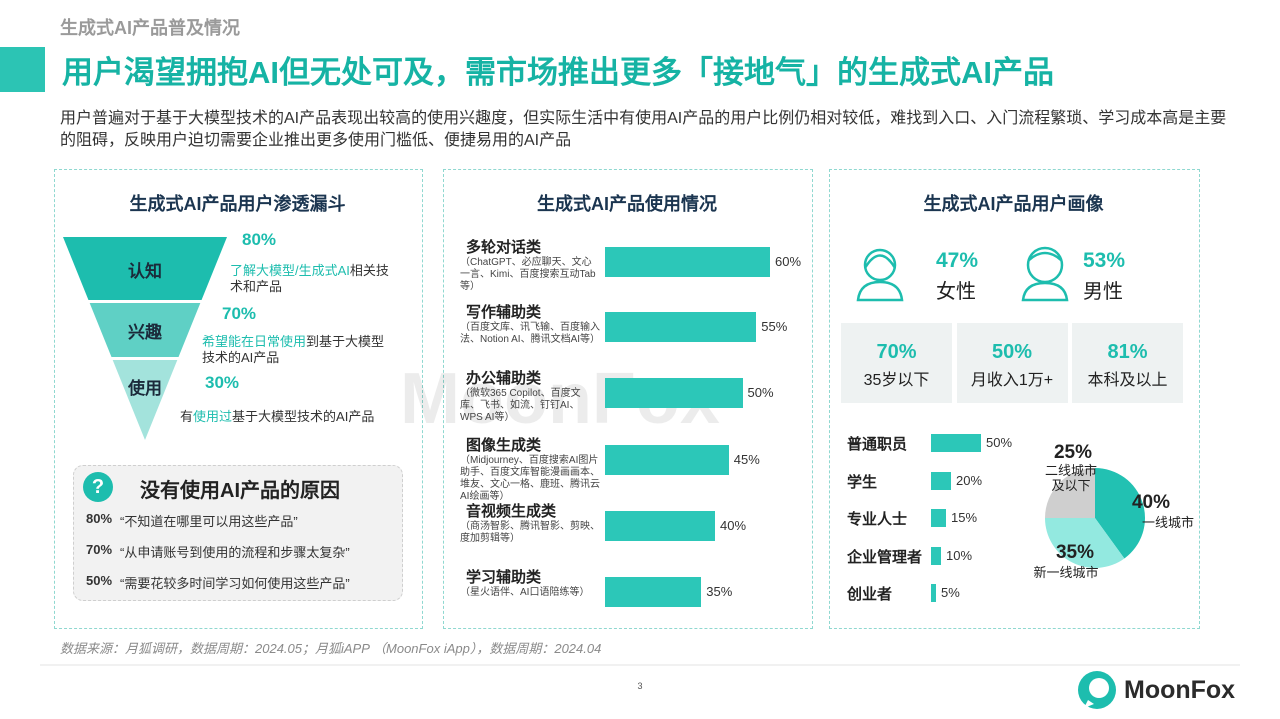 Image resolution: width=1280 pixels, height=719 pixels. Describe the element at coordinates (22, 69) in the screenshot. I see `title-accent` at that location.